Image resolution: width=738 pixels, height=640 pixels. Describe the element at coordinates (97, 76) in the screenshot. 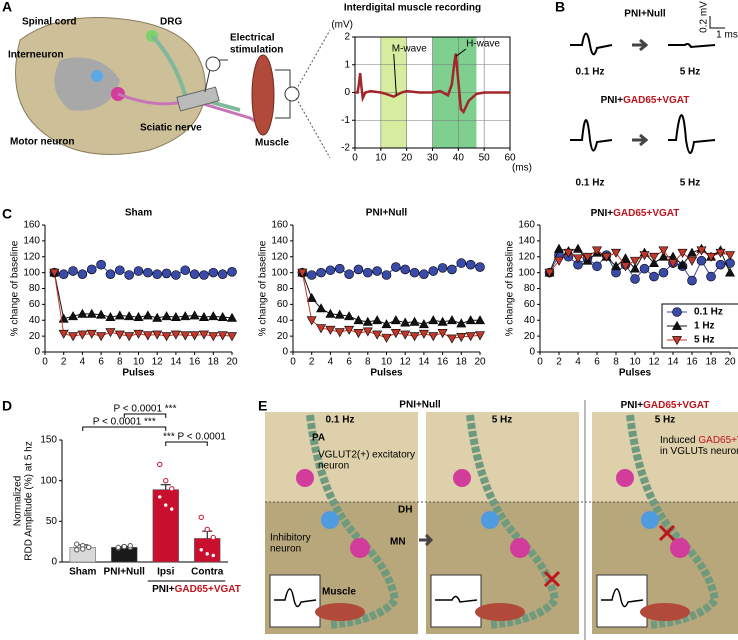

I see `interneuron-cell` at that location.